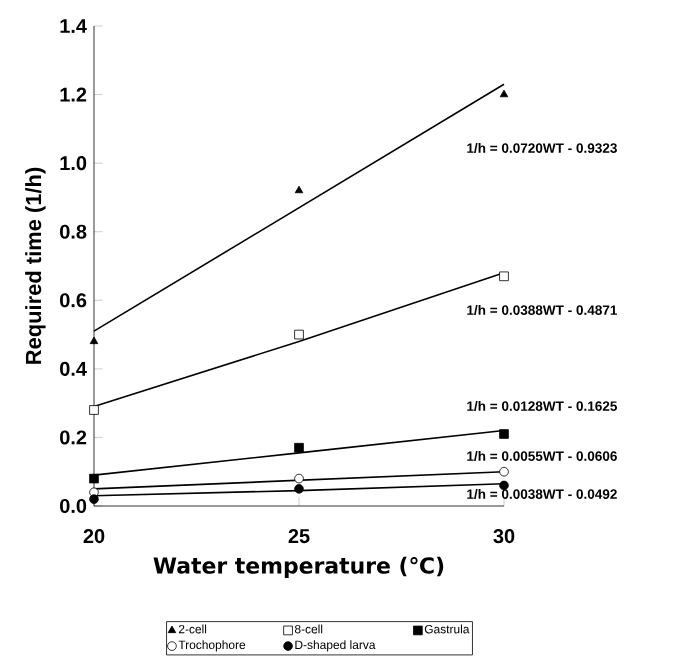 The image size is (682, 672). Describe the element at coordinates (73, 163) in the screenshot. I see `y-tick-label: 1.0` at that location.